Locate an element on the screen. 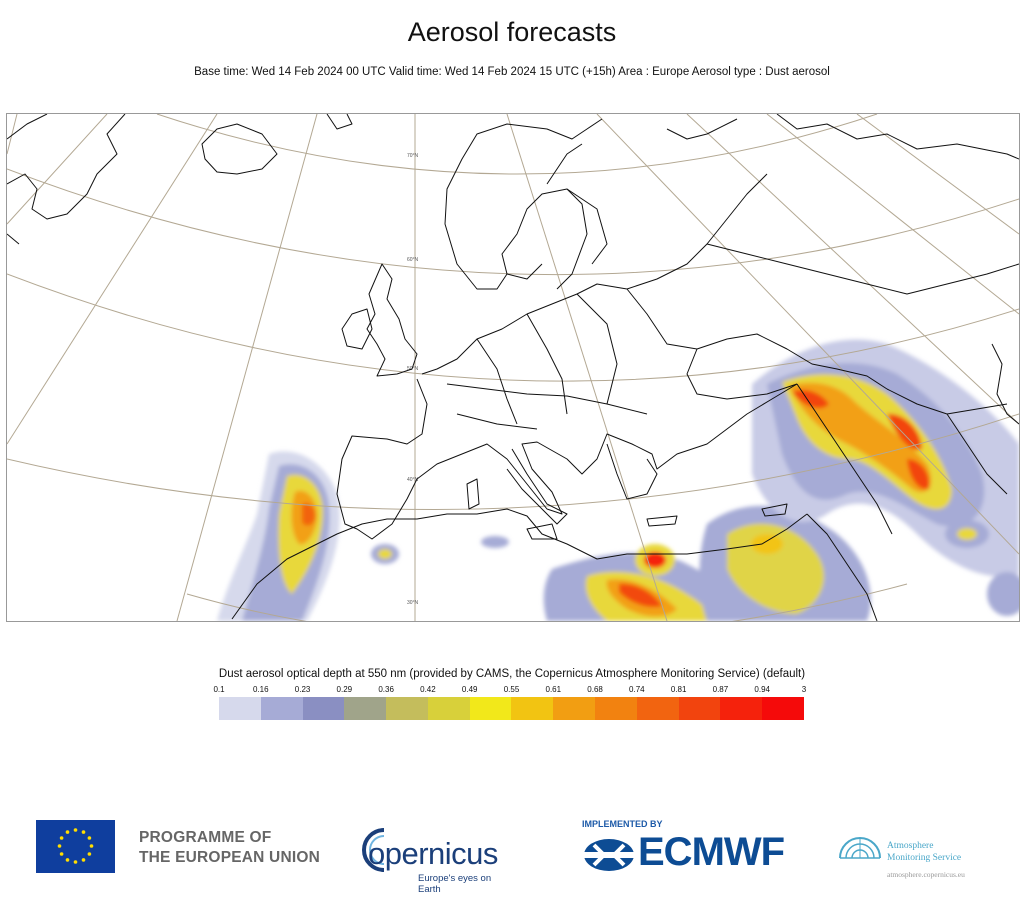 This screenshot has height=922, width=1024. copernicus-tagline: Europe's eyes on Earth is located at coordinates (455, 884).